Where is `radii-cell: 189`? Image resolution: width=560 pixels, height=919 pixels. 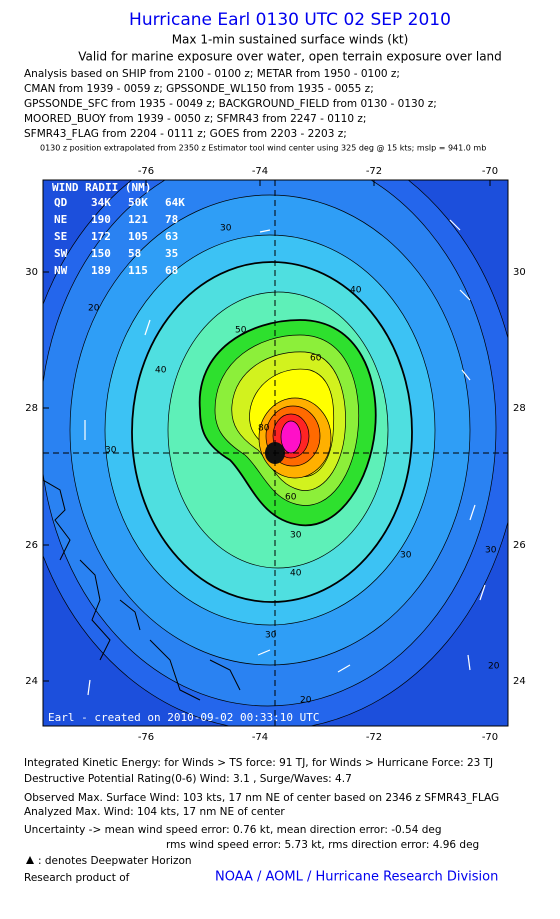 radii-cell: 189 is located at coordinates (101, 270).